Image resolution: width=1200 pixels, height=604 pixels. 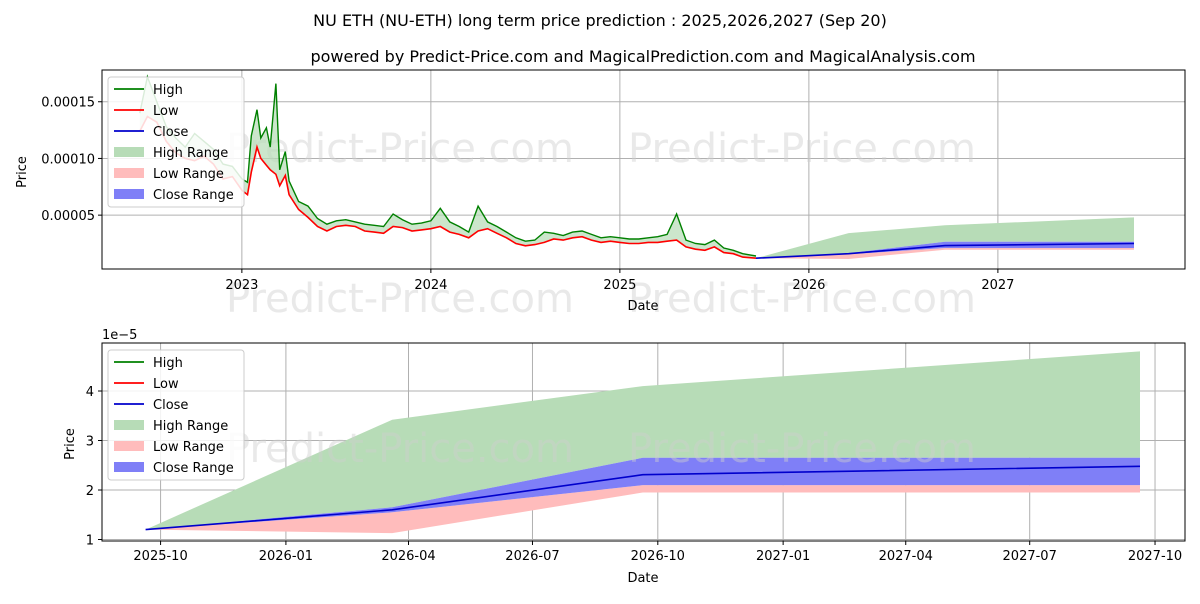 What do you see at coordinates (1030, 556) in the screenshot?
I see `x-tick-label: 2027-07` at bounding box center [1030, 556].